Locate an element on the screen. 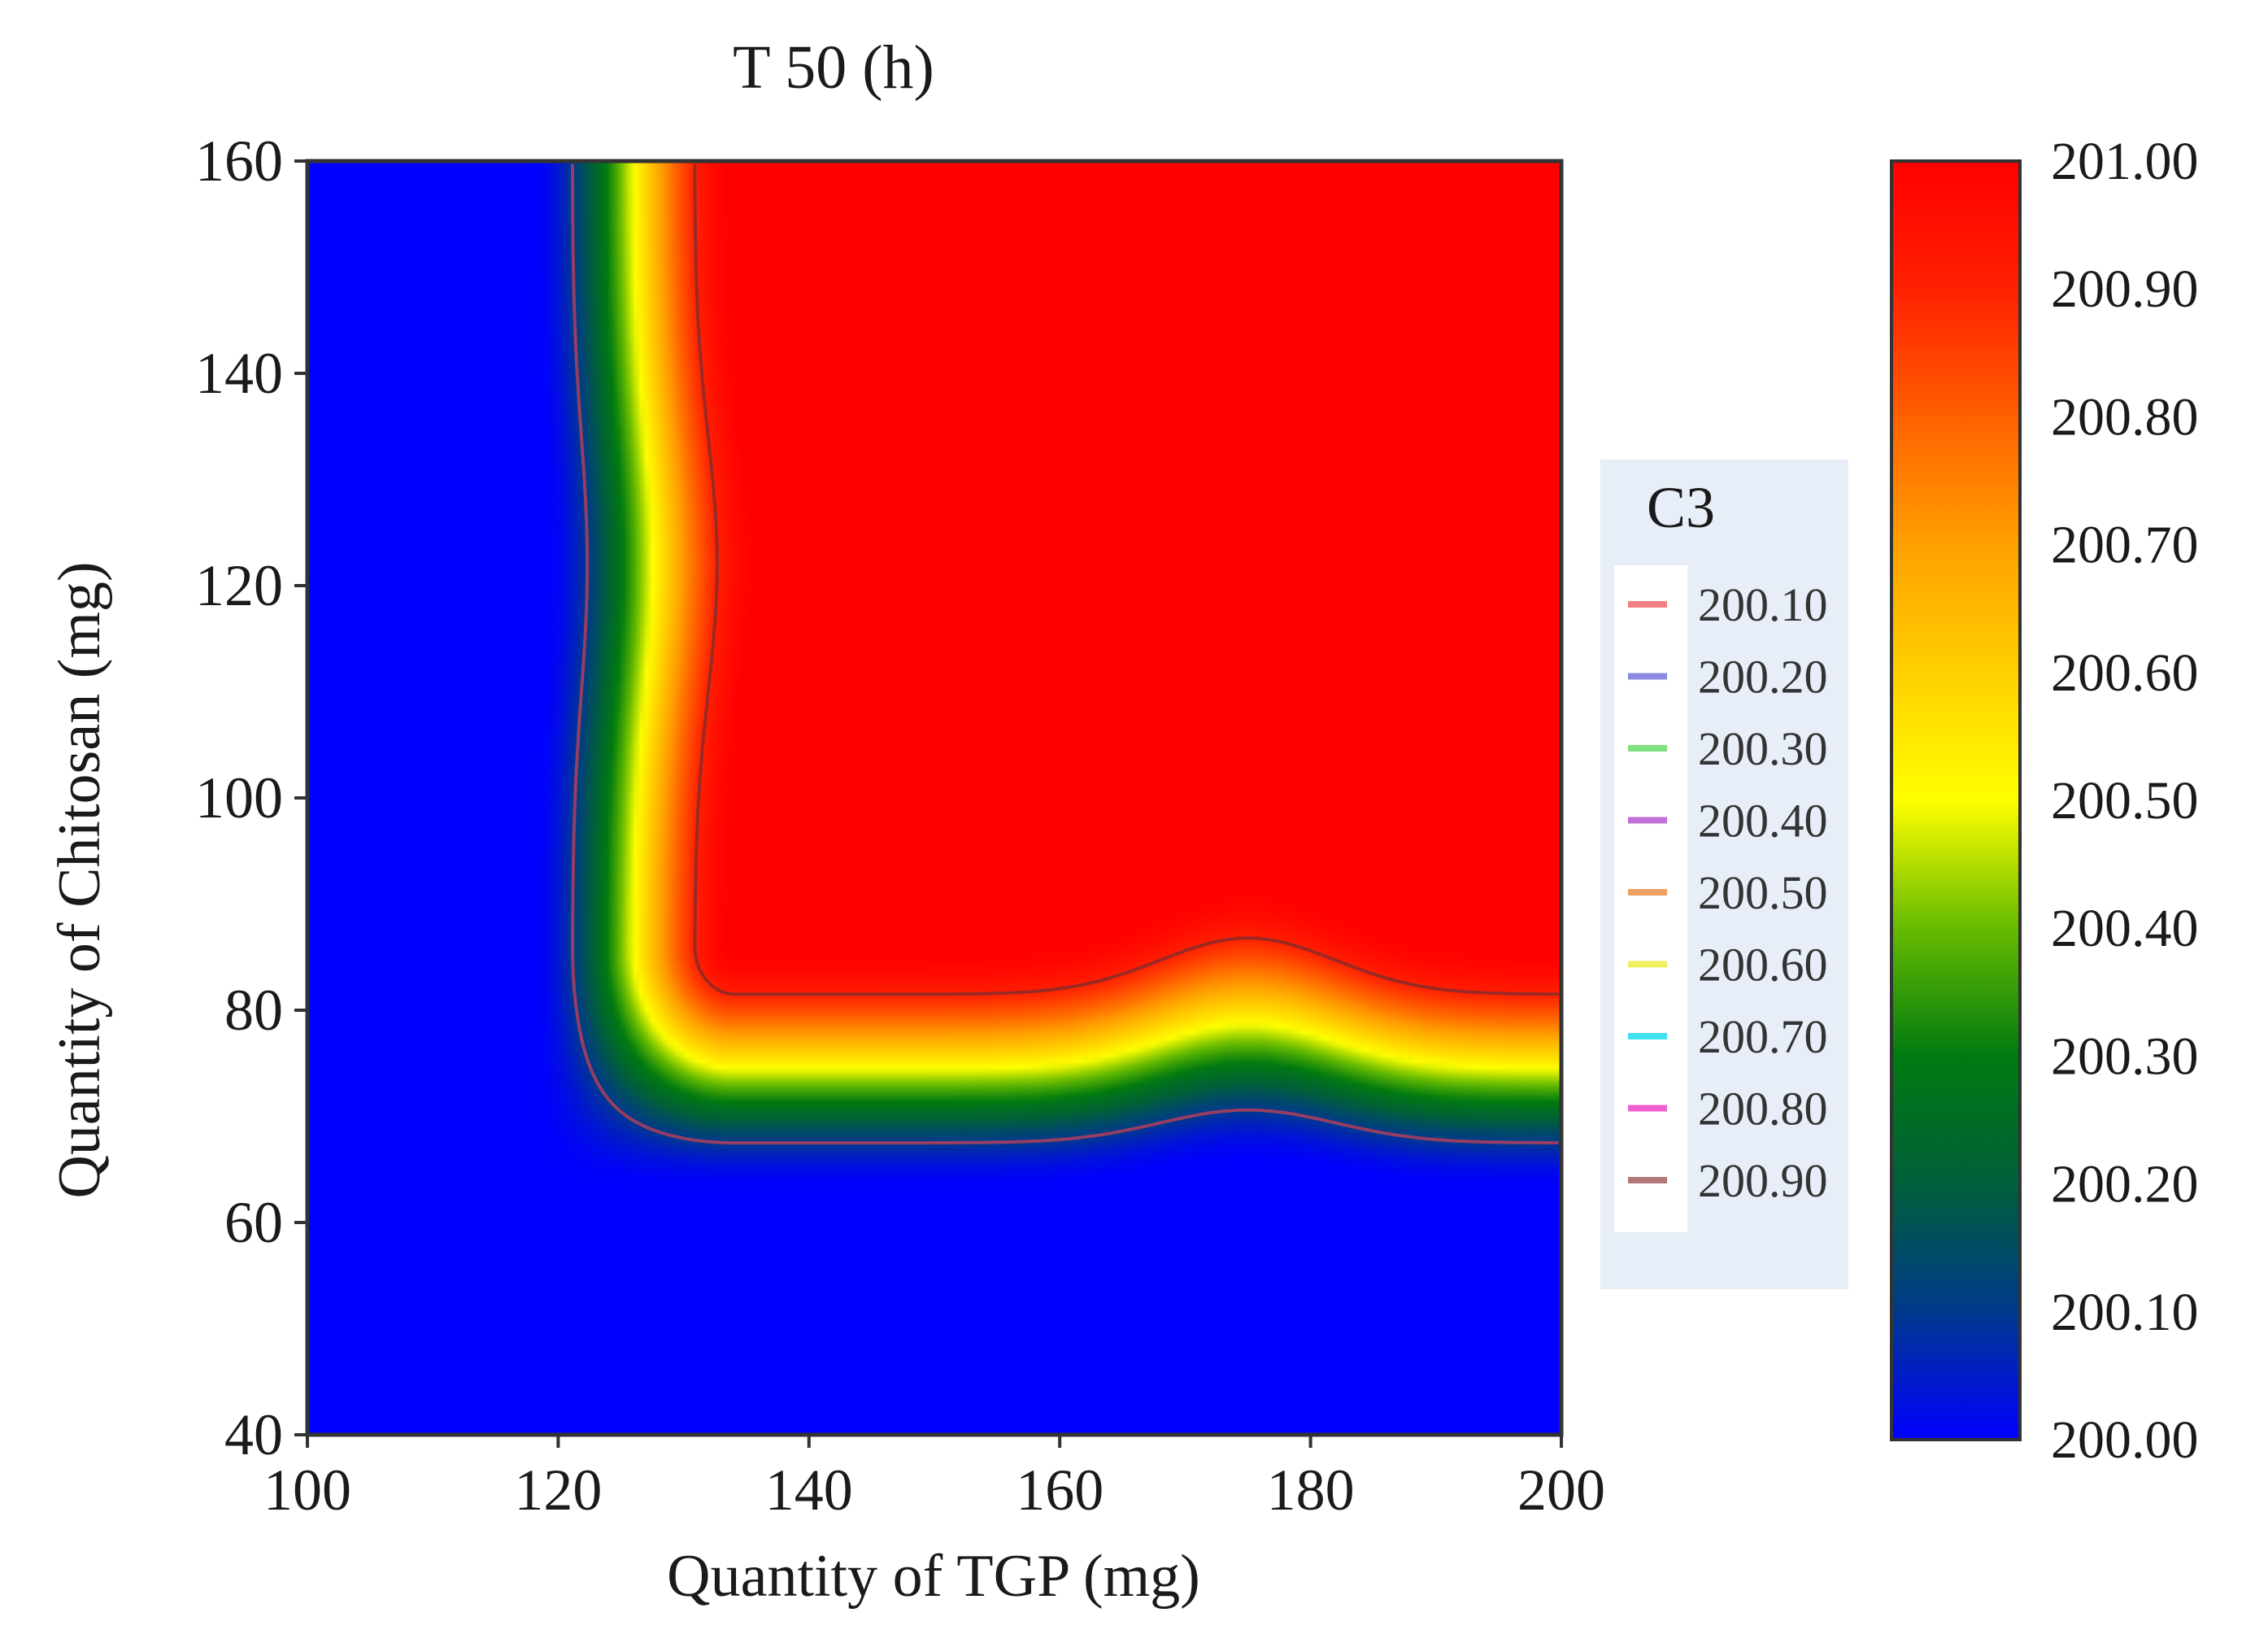 Image resolution: width=2268 pixels, height=1643 pixels. y-tick-label: 160 is located at coordinates (239, 161).